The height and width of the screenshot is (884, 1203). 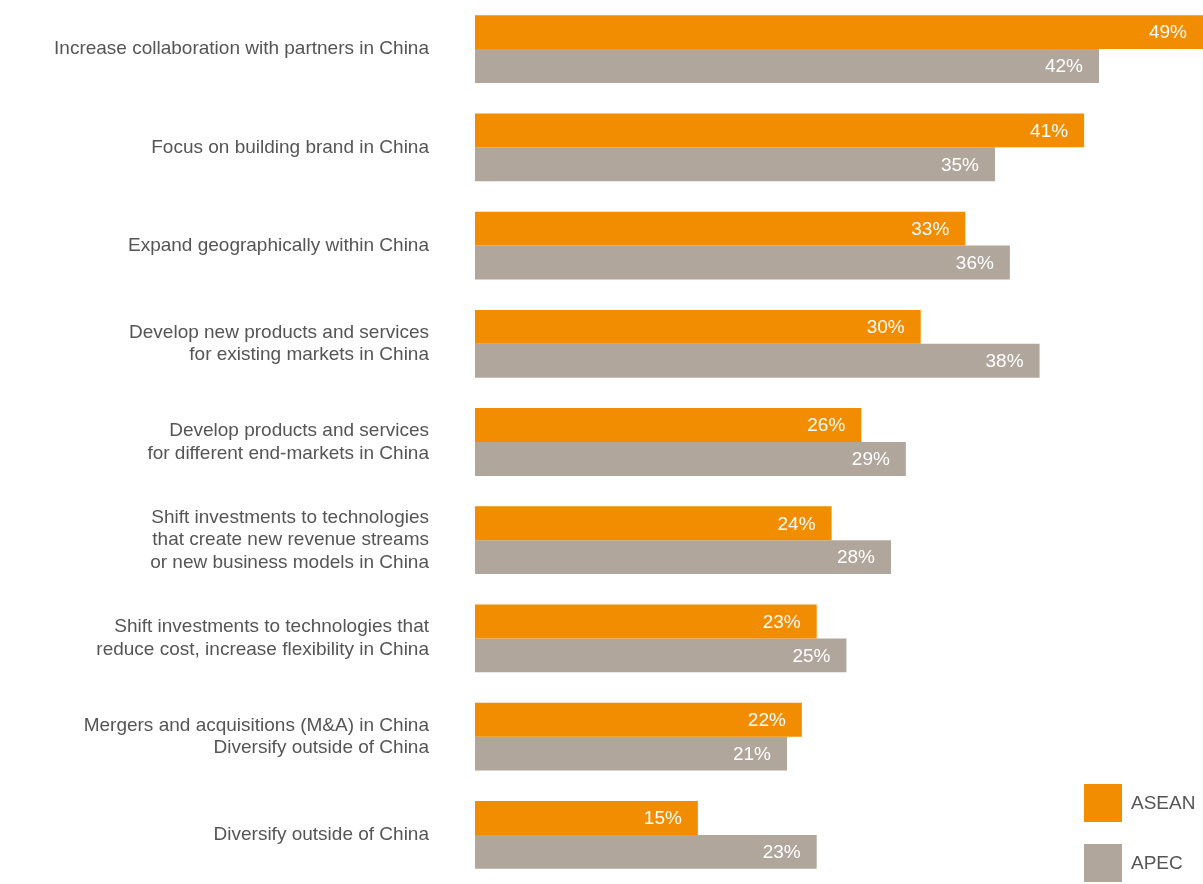 I want to click on y-tick-label: Shift investments to technologies that create new revenue streams or new business models in China, so click(x=290, y=539).